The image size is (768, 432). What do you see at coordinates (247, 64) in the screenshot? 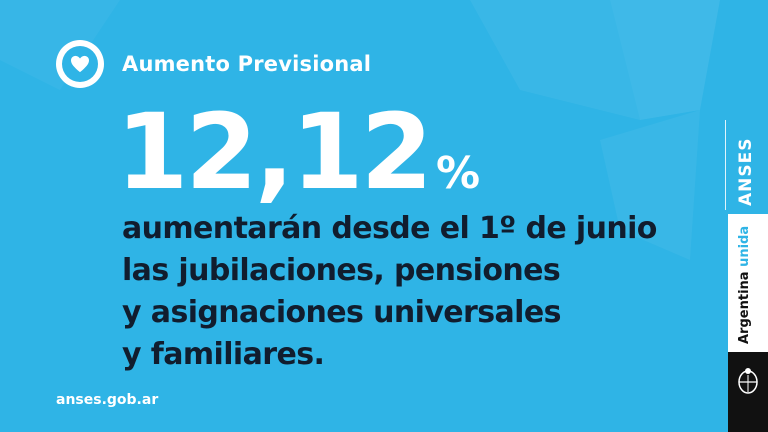
I see `section-title: Aumento Previsional` at bounding box center [247, 64].